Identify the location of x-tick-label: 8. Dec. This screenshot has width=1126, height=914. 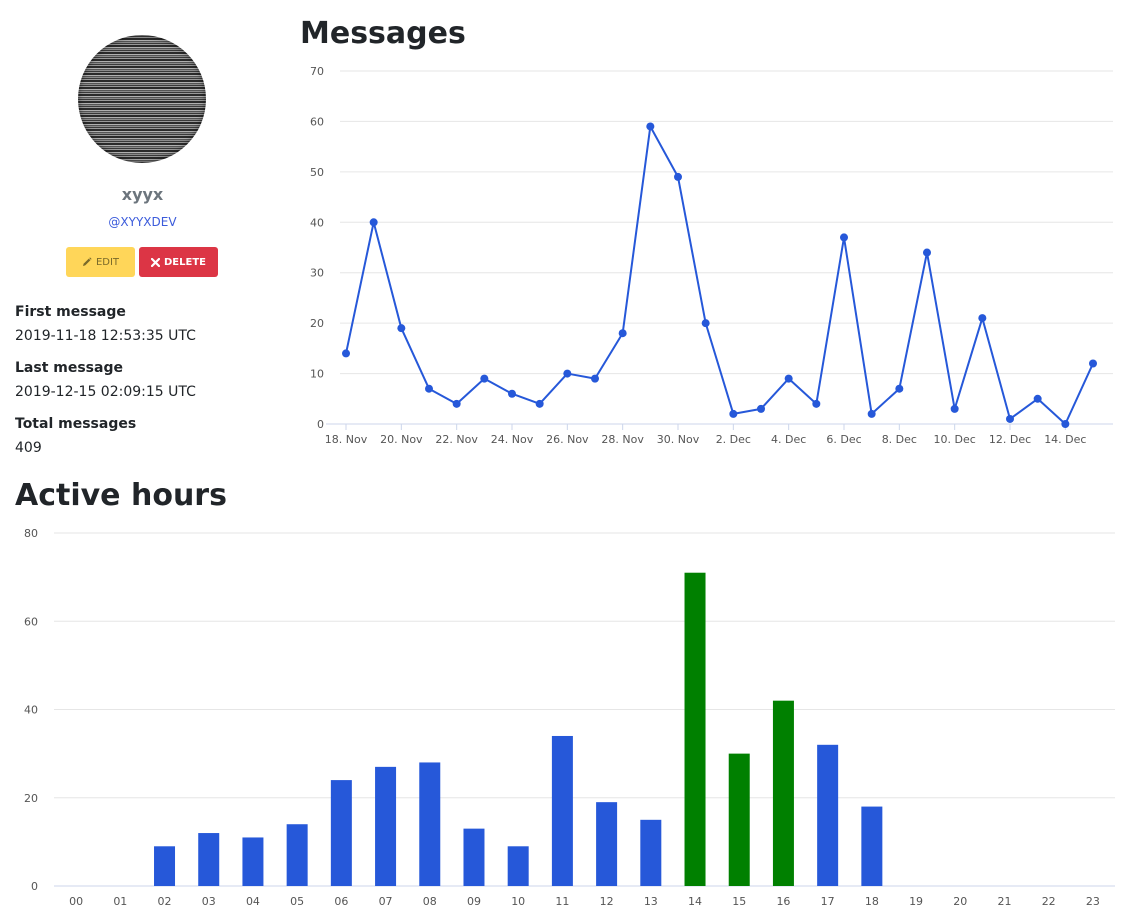
(899, 439).